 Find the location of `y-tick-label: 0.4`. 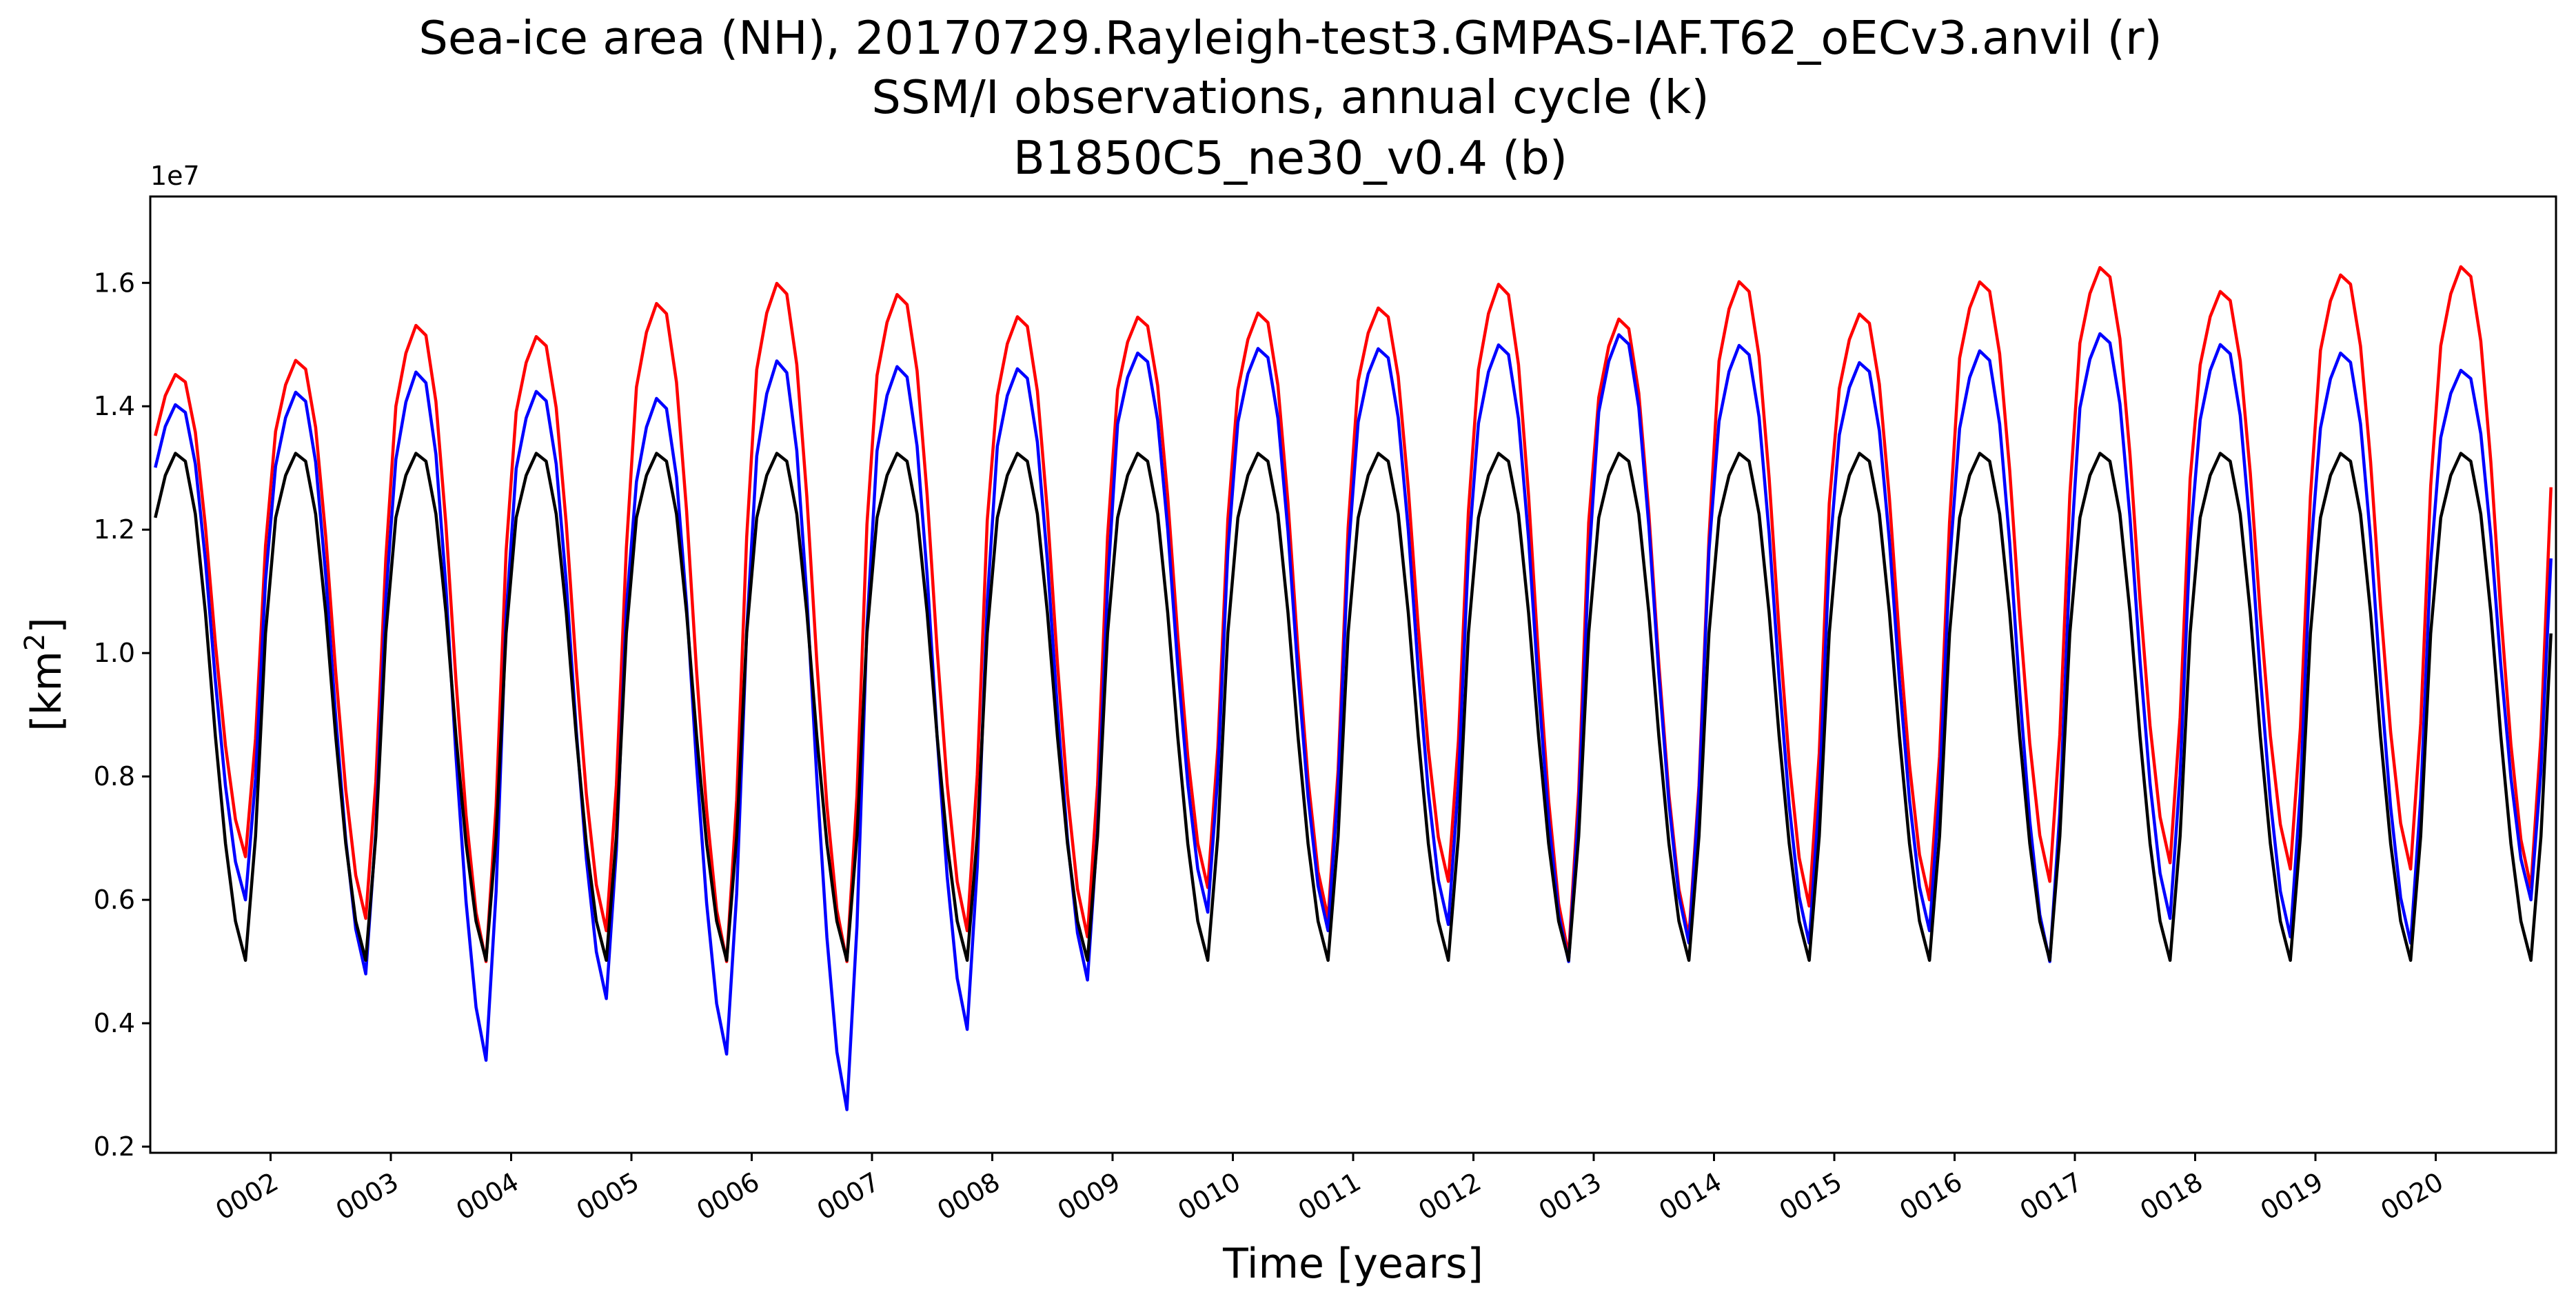

y-tick-label: 0.4 is located at coordinates (114, 1023).